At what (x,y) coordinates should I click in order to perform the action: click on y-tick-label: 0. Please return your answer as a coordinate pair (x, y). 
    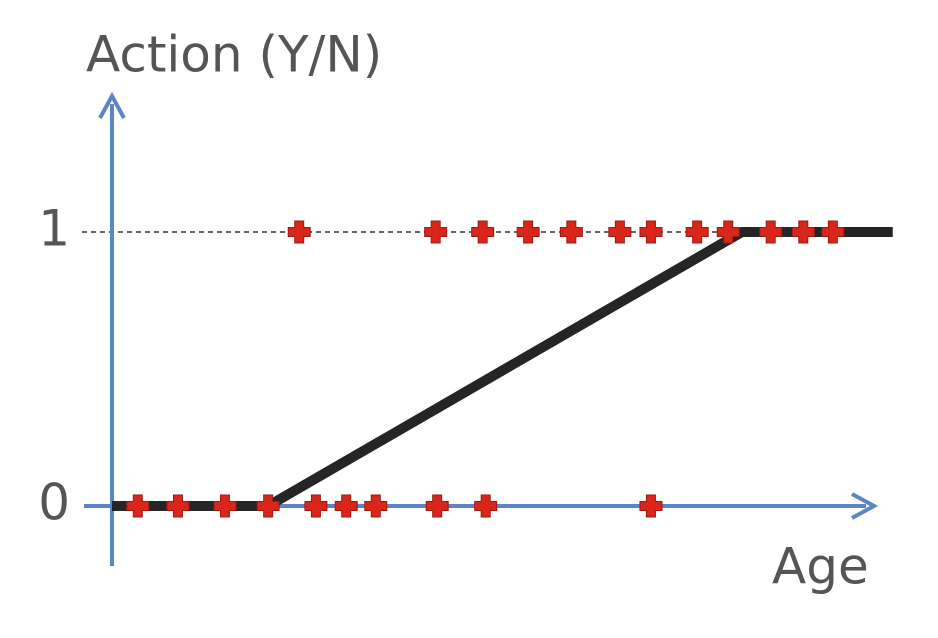
    Looking at the image, I should click on (54, 503).